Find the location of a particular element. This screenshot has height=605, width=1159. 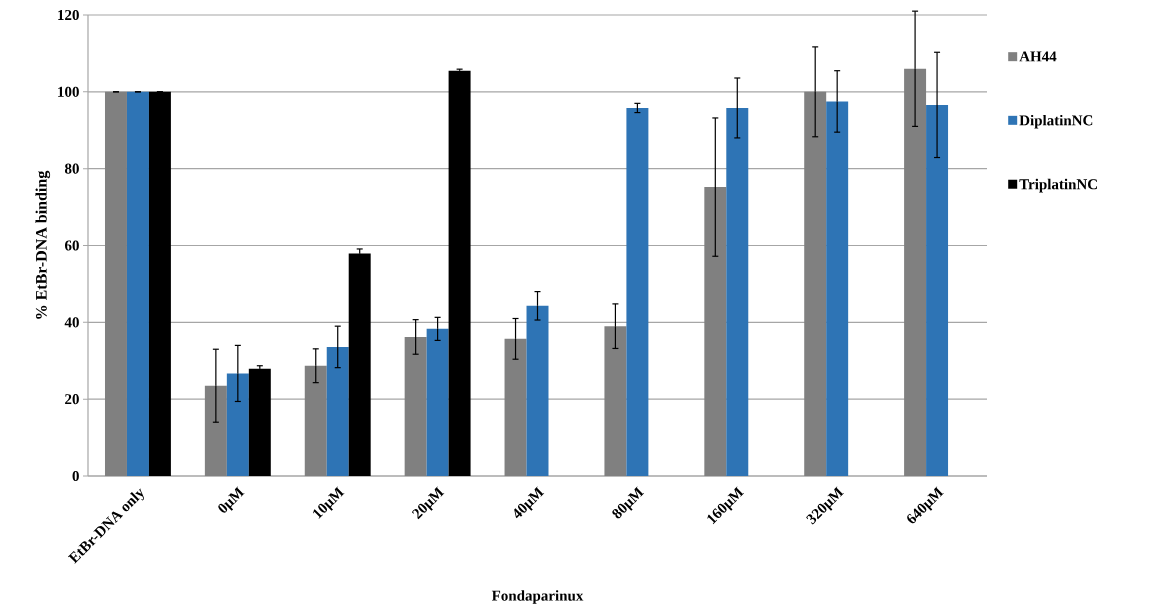

legend-label: DiplatinNC is located at coordinates (1056, 121).